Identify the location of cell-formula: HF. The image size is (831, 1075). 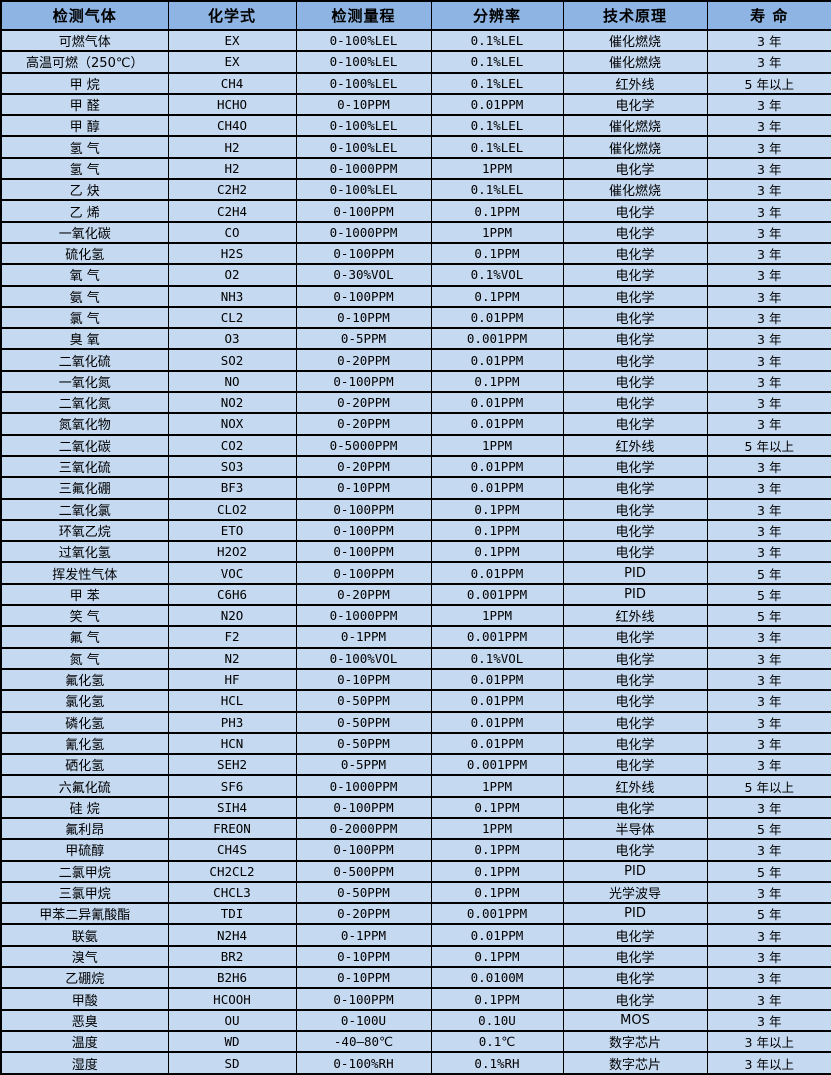
(232, 679).